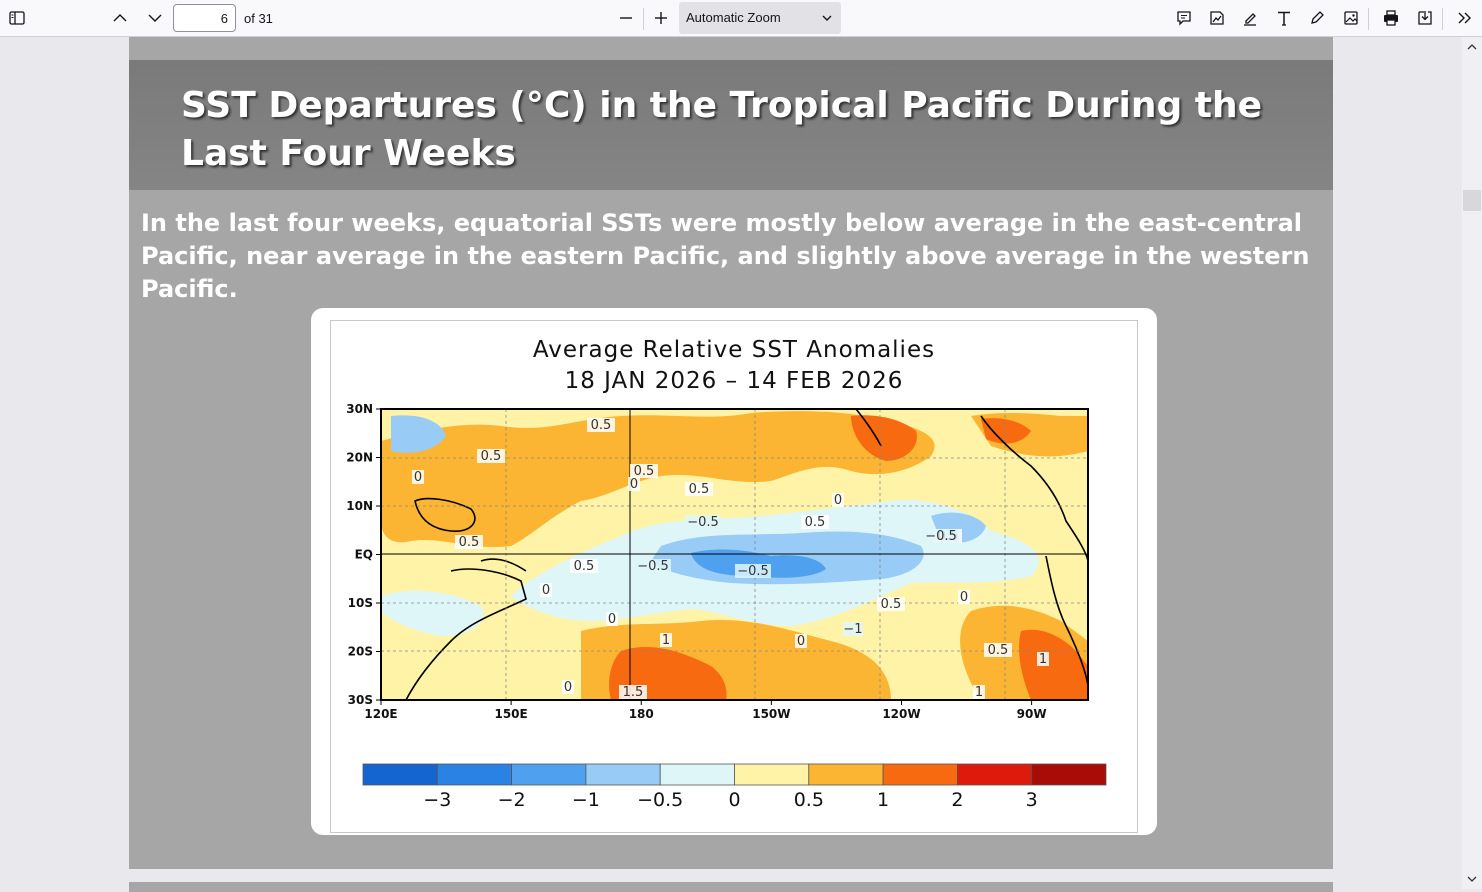  I want to click on scroll-up-arrow-icon, so click(1472, 47).